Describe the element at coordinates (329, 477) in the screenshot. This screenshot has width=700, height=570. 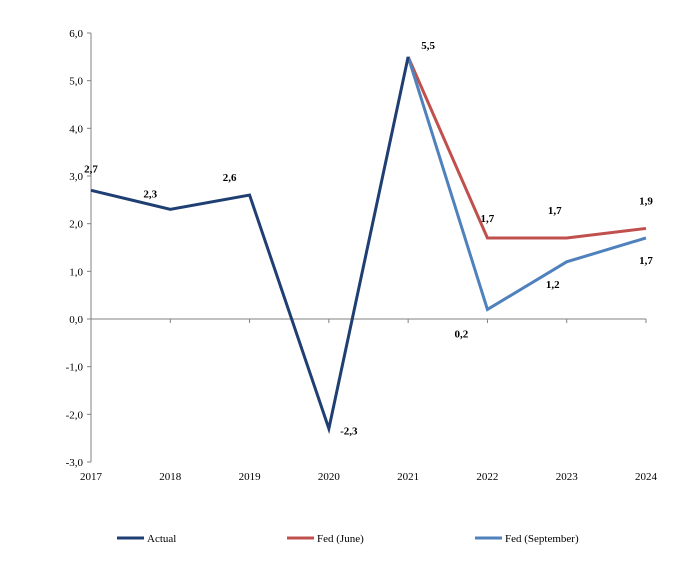
I see `x-tick-label: 2020` at that location.